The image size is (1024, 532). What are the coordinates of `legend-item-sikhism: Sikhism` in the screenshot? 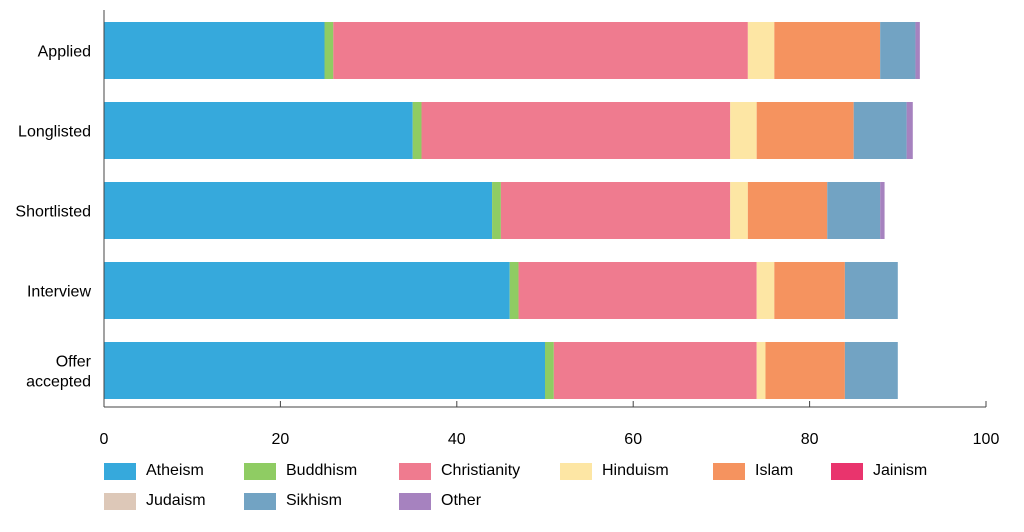 It's located at (293, 501).